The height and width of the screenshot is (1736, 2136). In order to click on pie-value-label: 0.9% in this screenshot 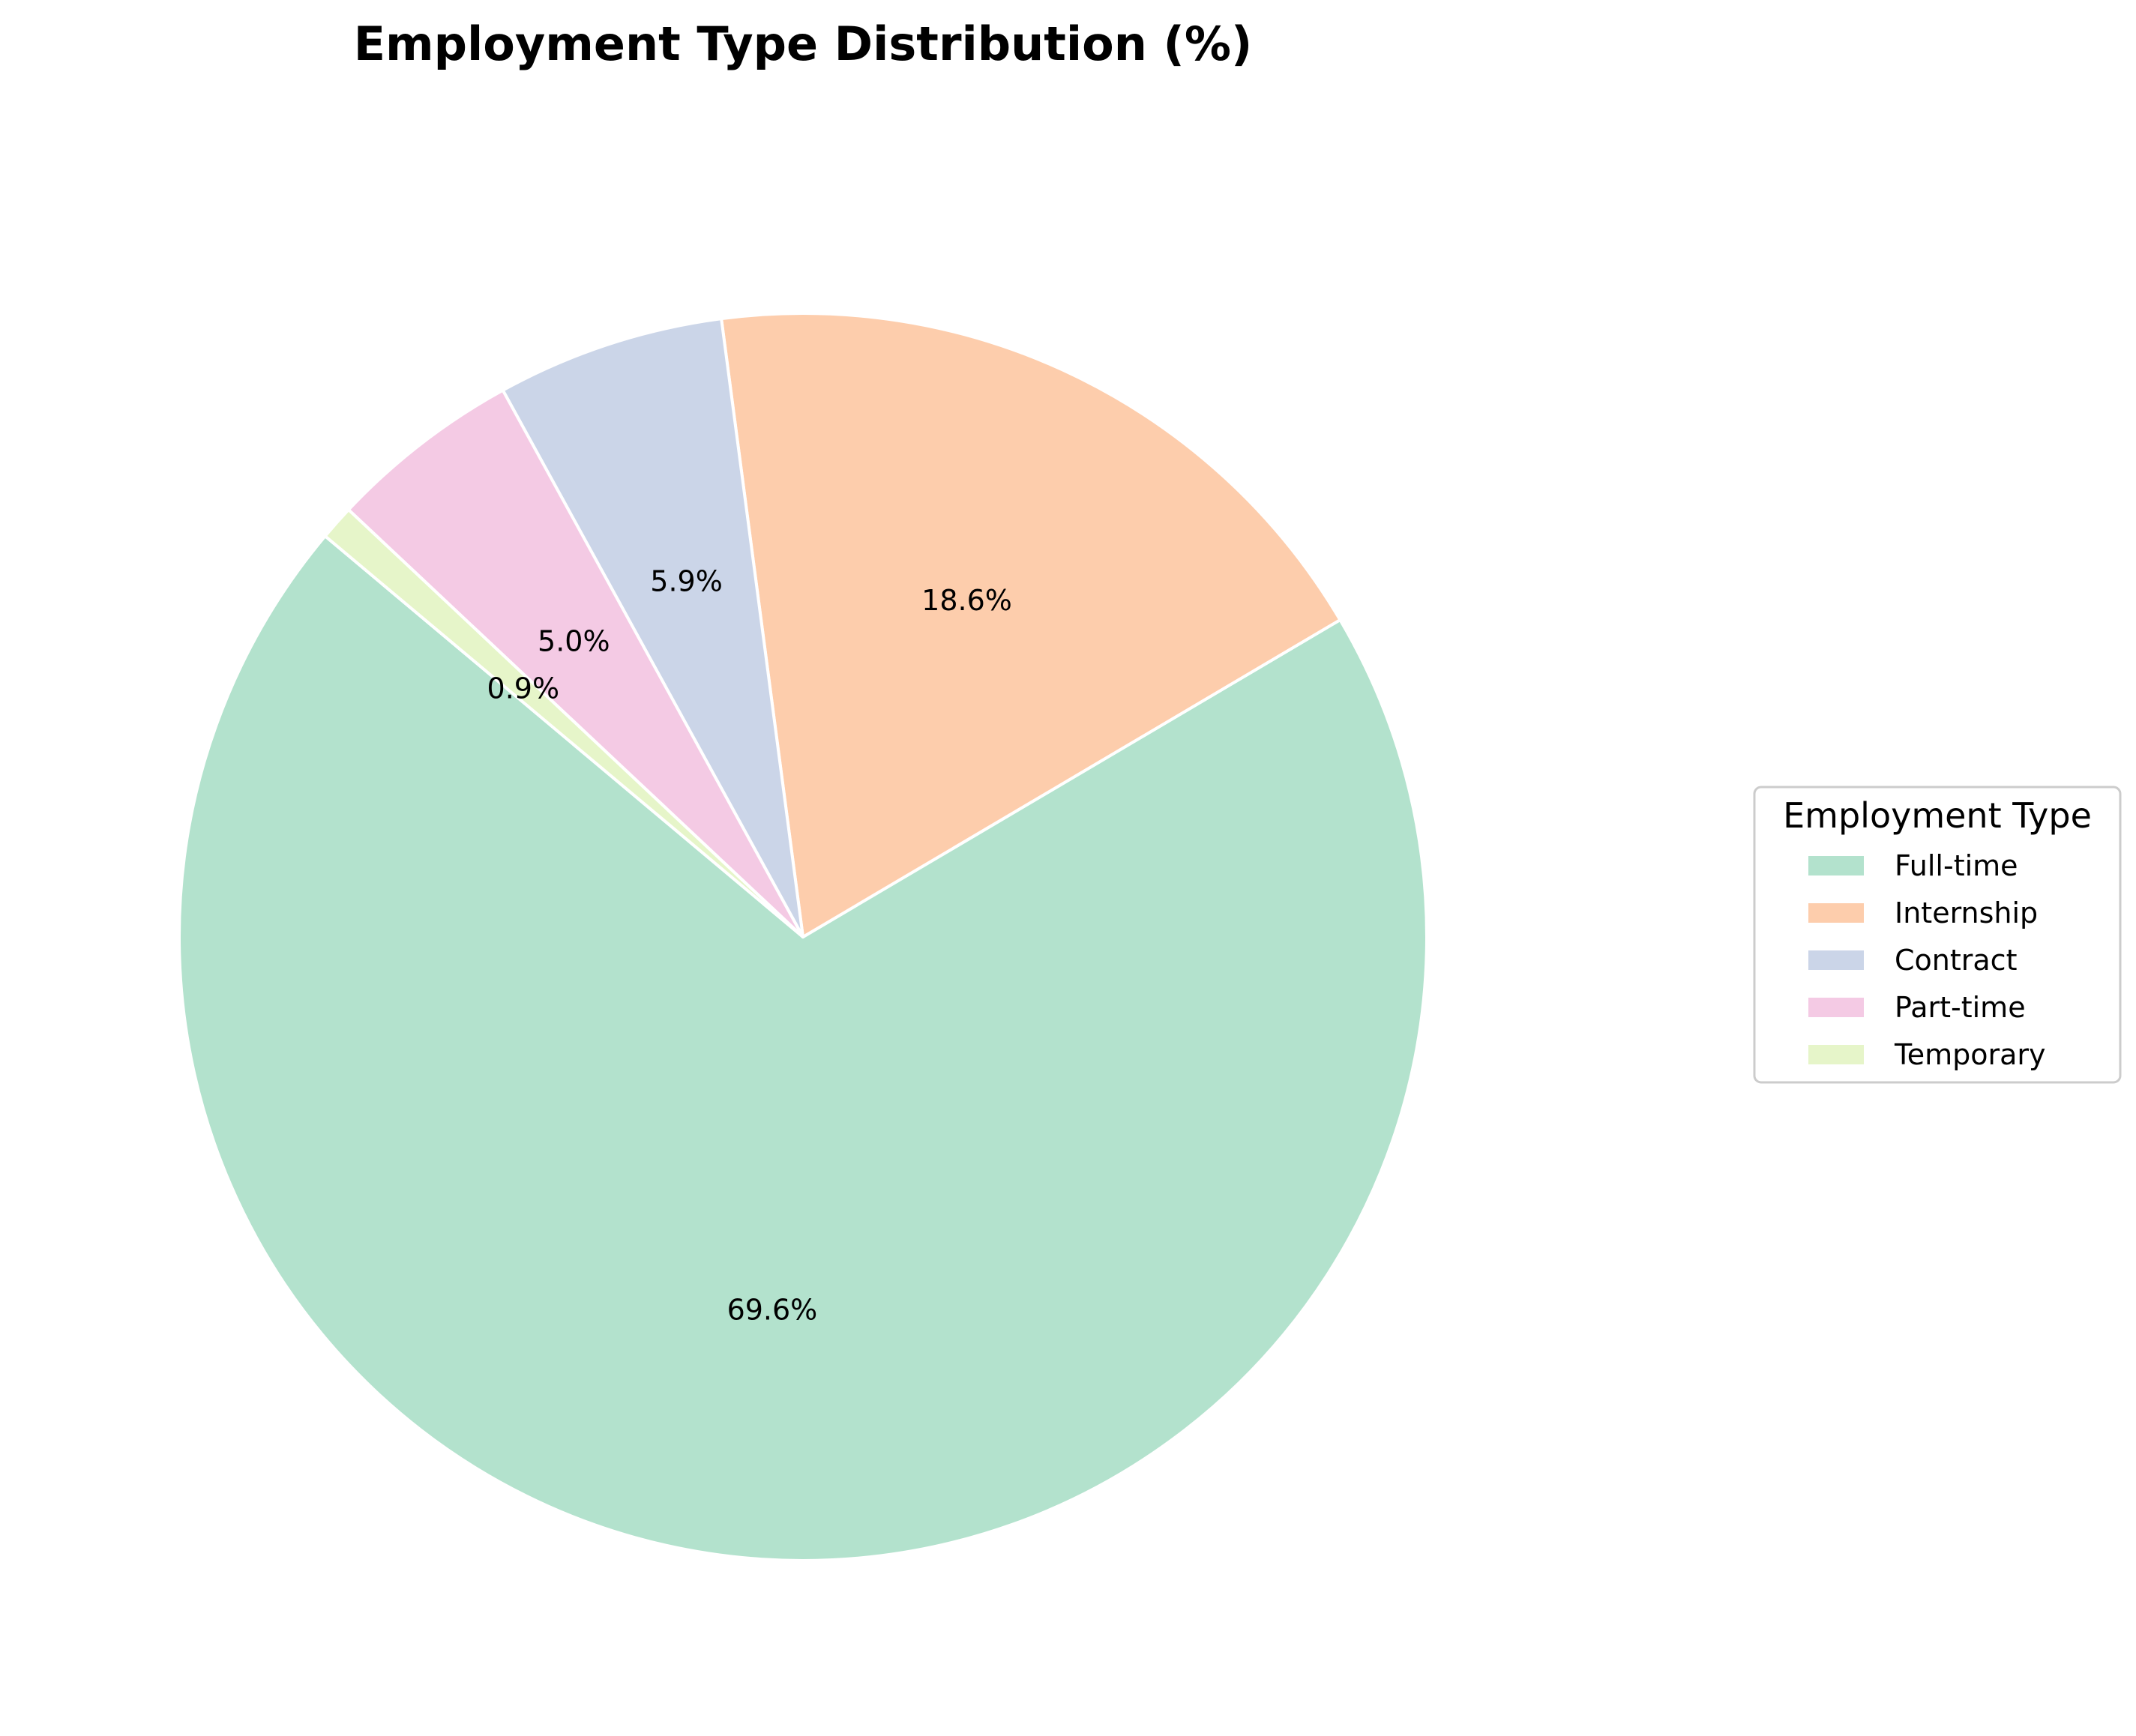, I will do `click(523, 688)`.